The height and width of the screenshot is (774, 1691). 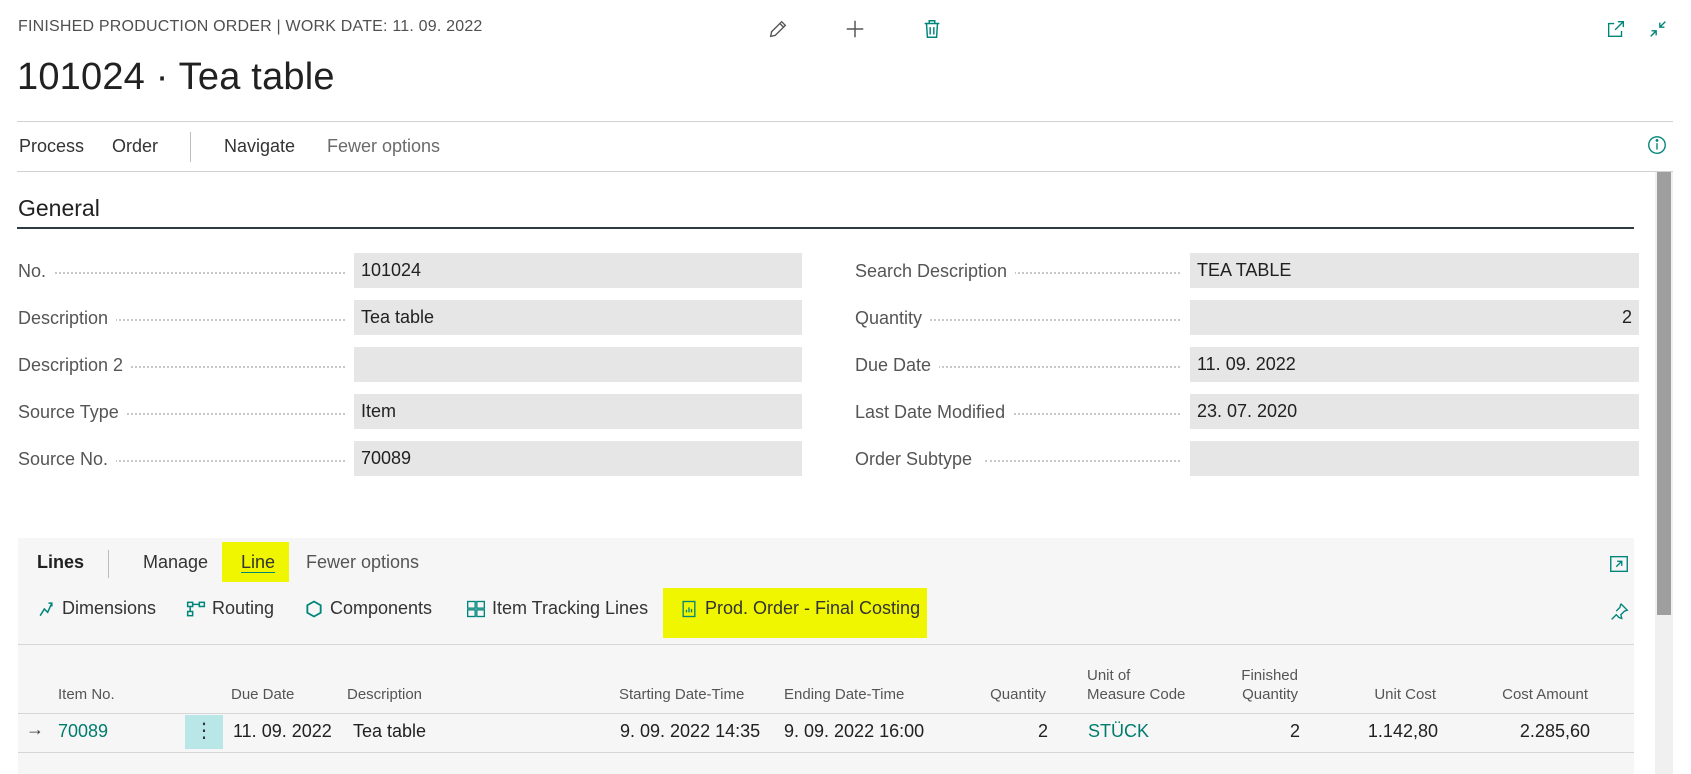 I want to click on tab-lines: Lines, so click(x=61, y=562).